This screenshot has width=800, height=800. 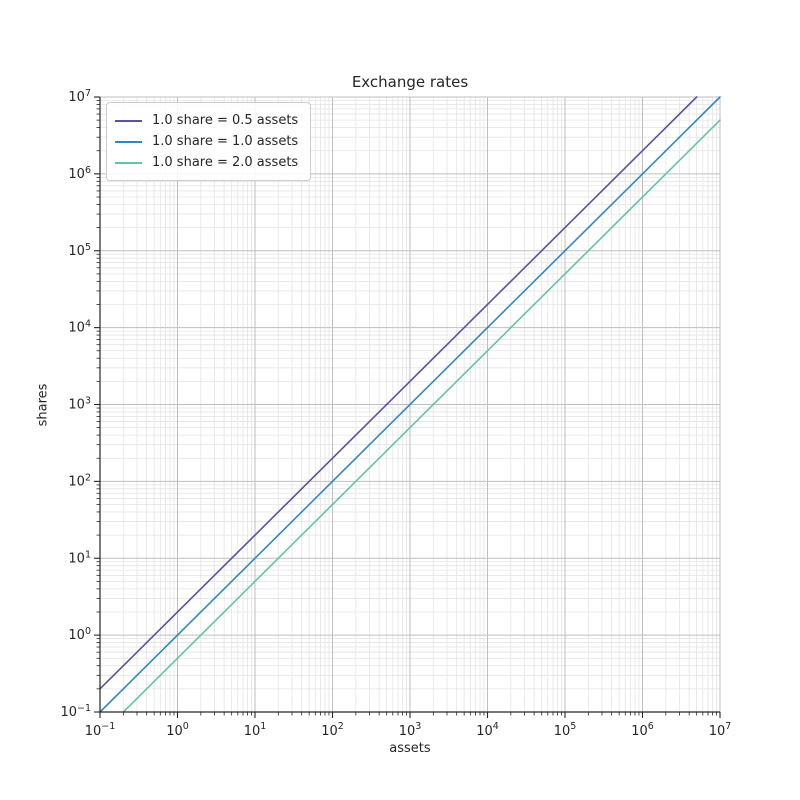 What do you see at coordinates (225, 162) in the screenshot?
I see `legend-label: 1.0 share = 2.0 assets` at bounding box center [225, 162].